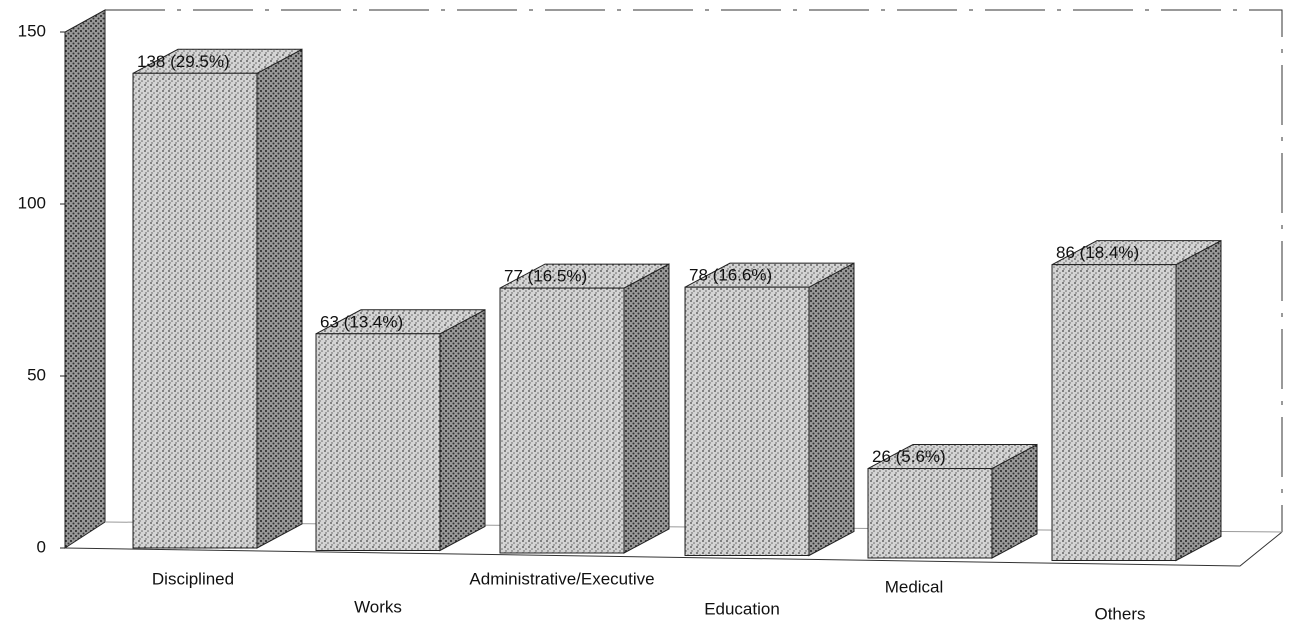 Image resolution: width=1296 pixels, height=634 pixels. What do you see at coordinates (32, 202) in the screenshot?
I see `y-tick-label: 100` at bounding box center [32, 202].